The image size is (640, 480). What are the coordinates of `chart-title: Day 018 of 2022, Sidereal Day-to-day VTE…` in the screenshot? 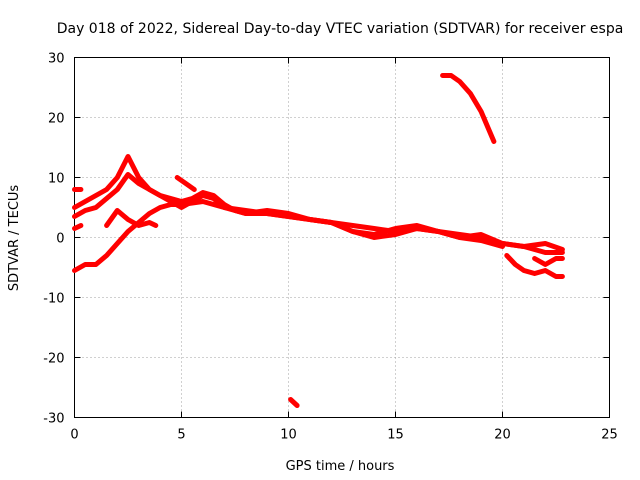 It's located at (340, 29).